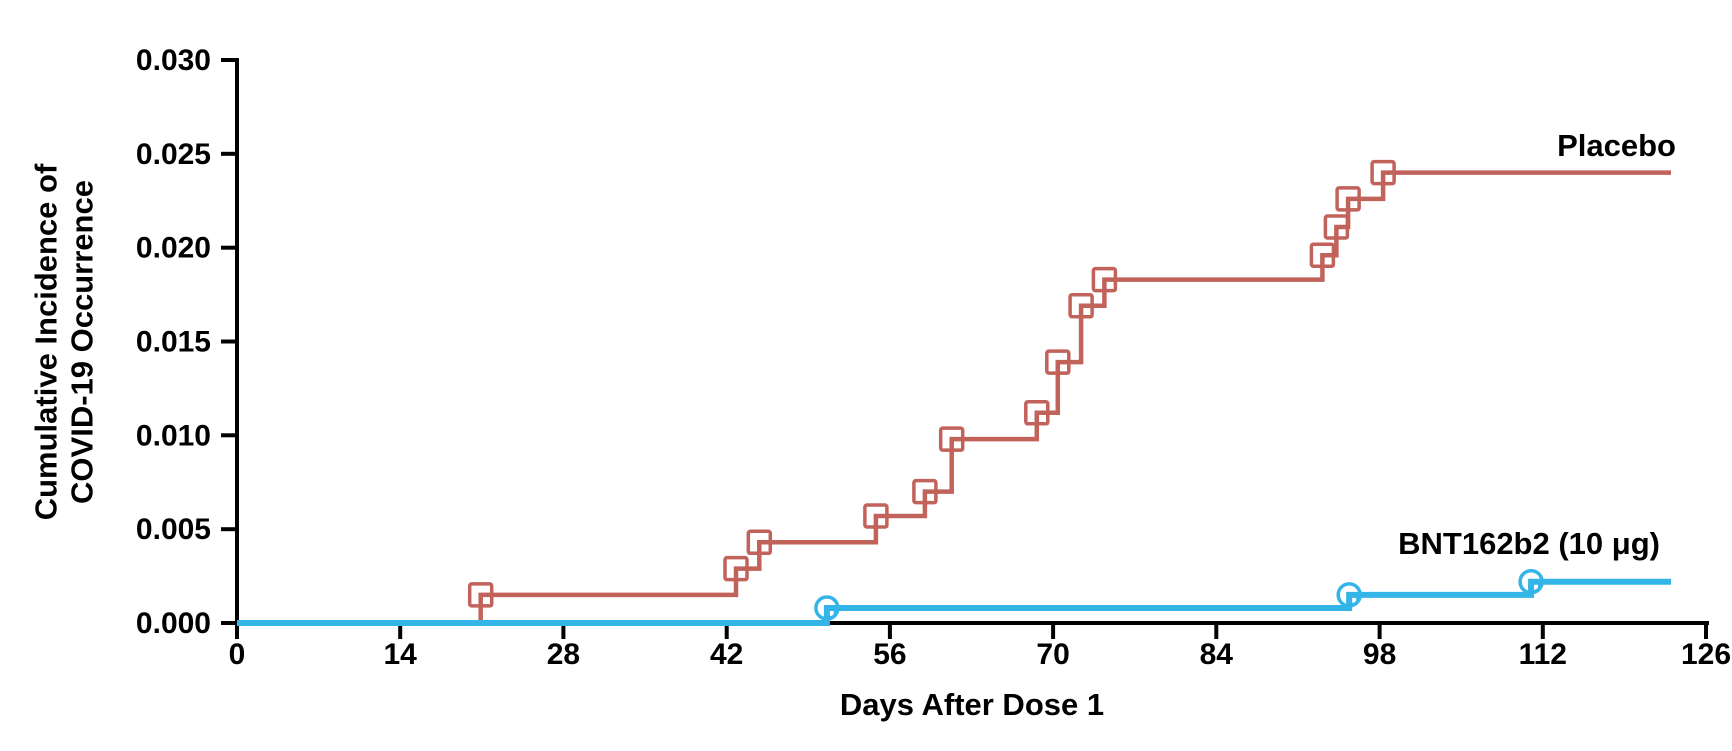  What do you see at coordinates (173, 248) in the screenshot?
I see `y-tick-label: 0.020` at bounding box center [173, 248].